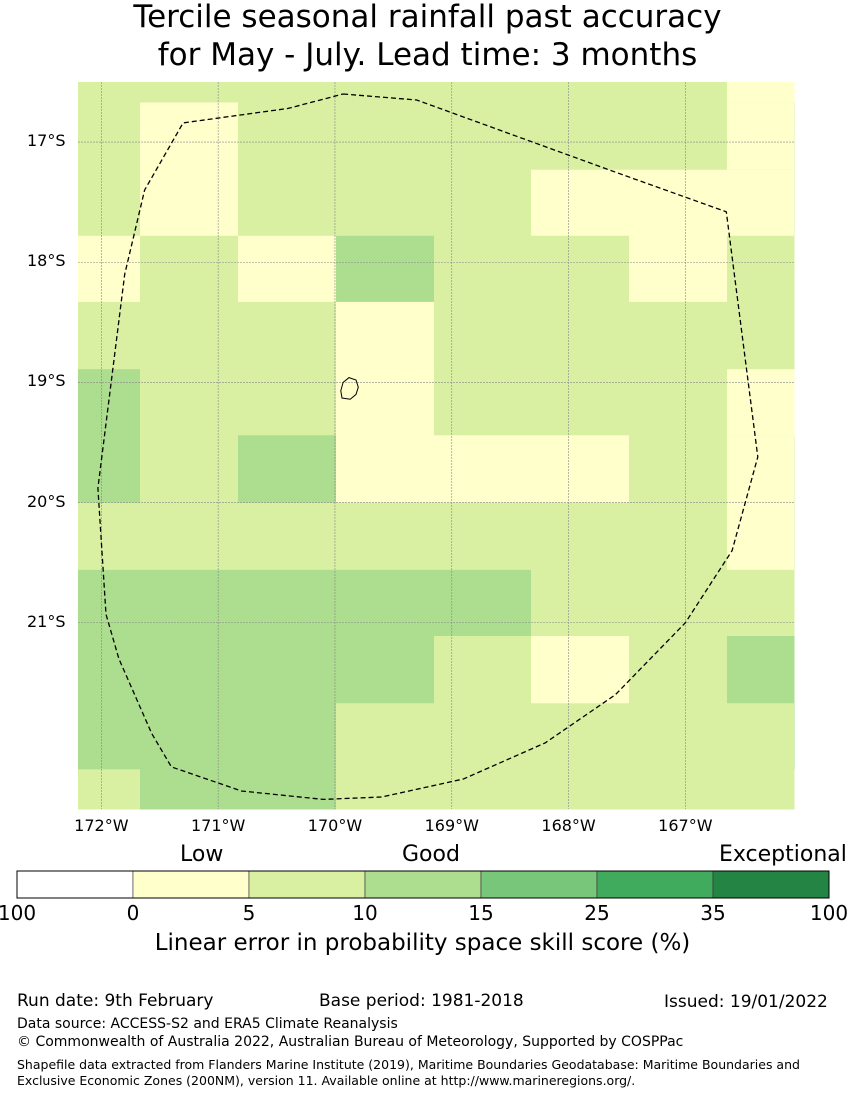  Describe the element at coordinates (335, 825) in the screenshot. I see `longitude-label: 170°W` at that location.